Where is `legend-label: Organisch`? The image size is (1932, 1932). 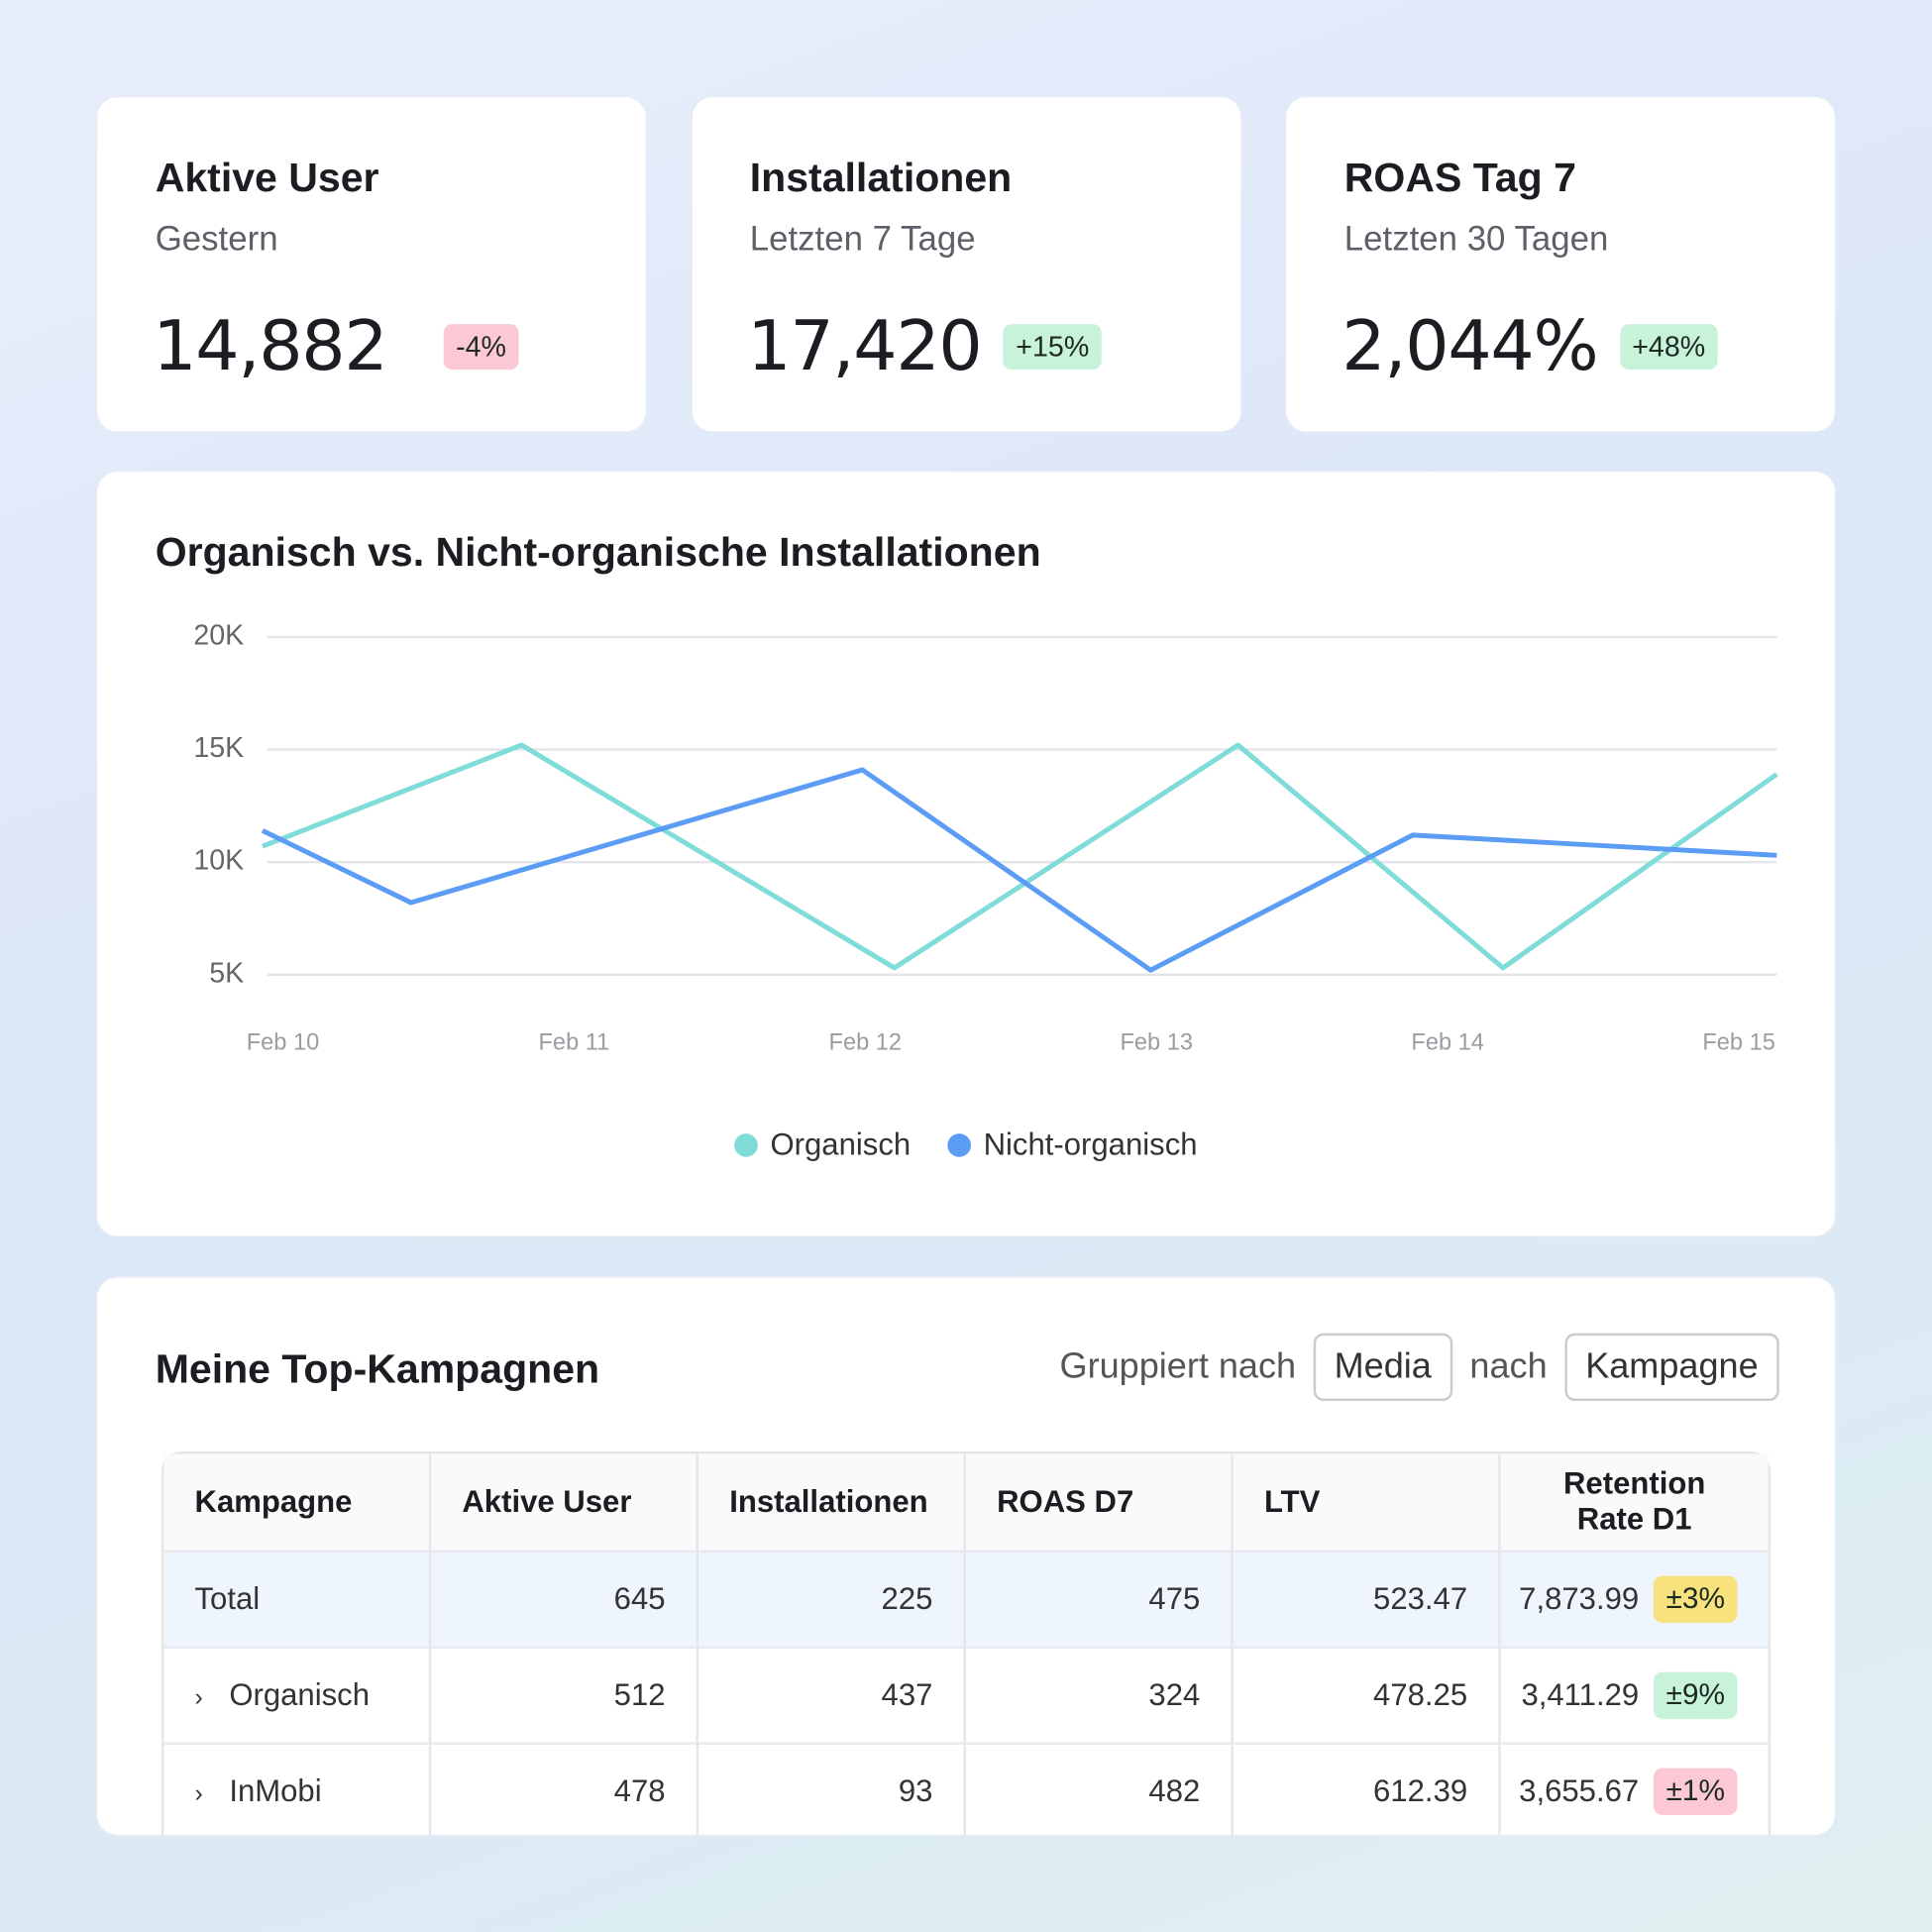 legend-label: Organisch is located at coordinates (841, 1144).